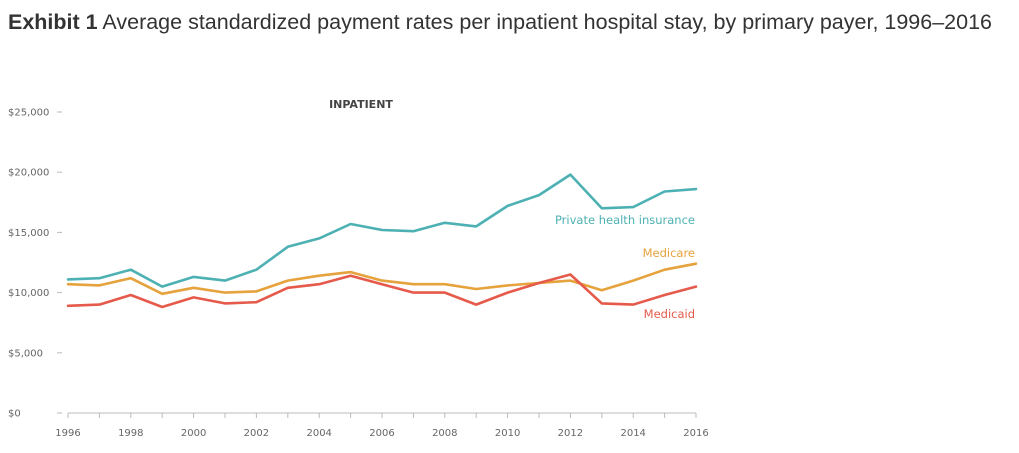  I want to click on y-tick-label: $5,000, so click(25, 353).